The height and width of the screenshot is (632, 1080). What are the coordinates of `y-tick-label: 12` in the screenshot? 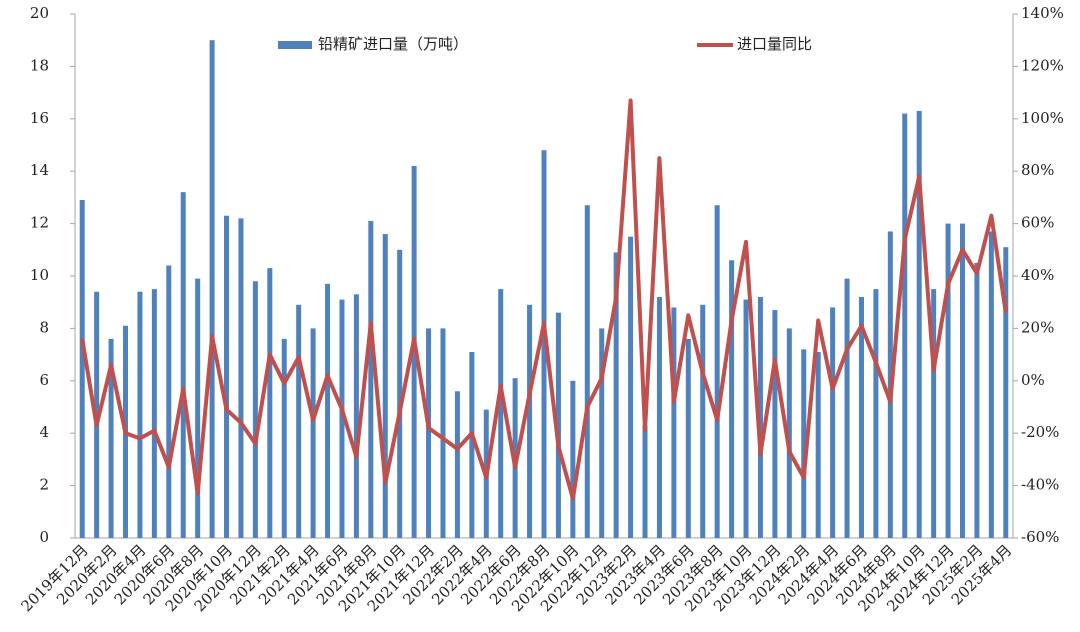 It's located at (39, 223).